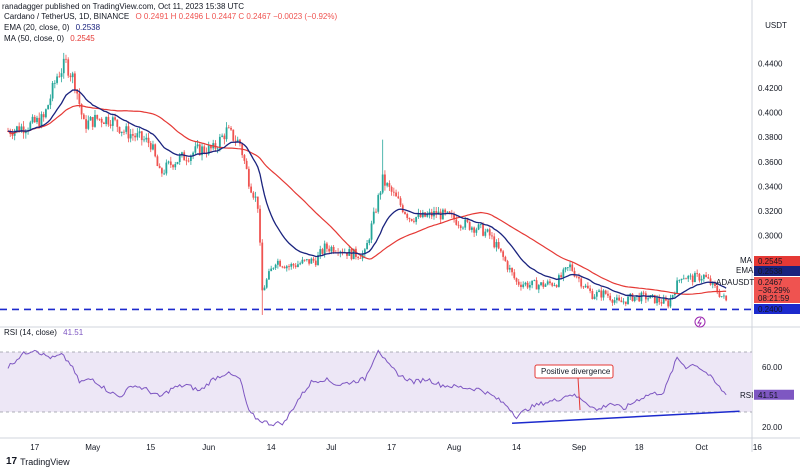  Describe the element at coordinates (774, 290) in the screenshot. I see `last-price-tag-text: −36.29%` at that location.